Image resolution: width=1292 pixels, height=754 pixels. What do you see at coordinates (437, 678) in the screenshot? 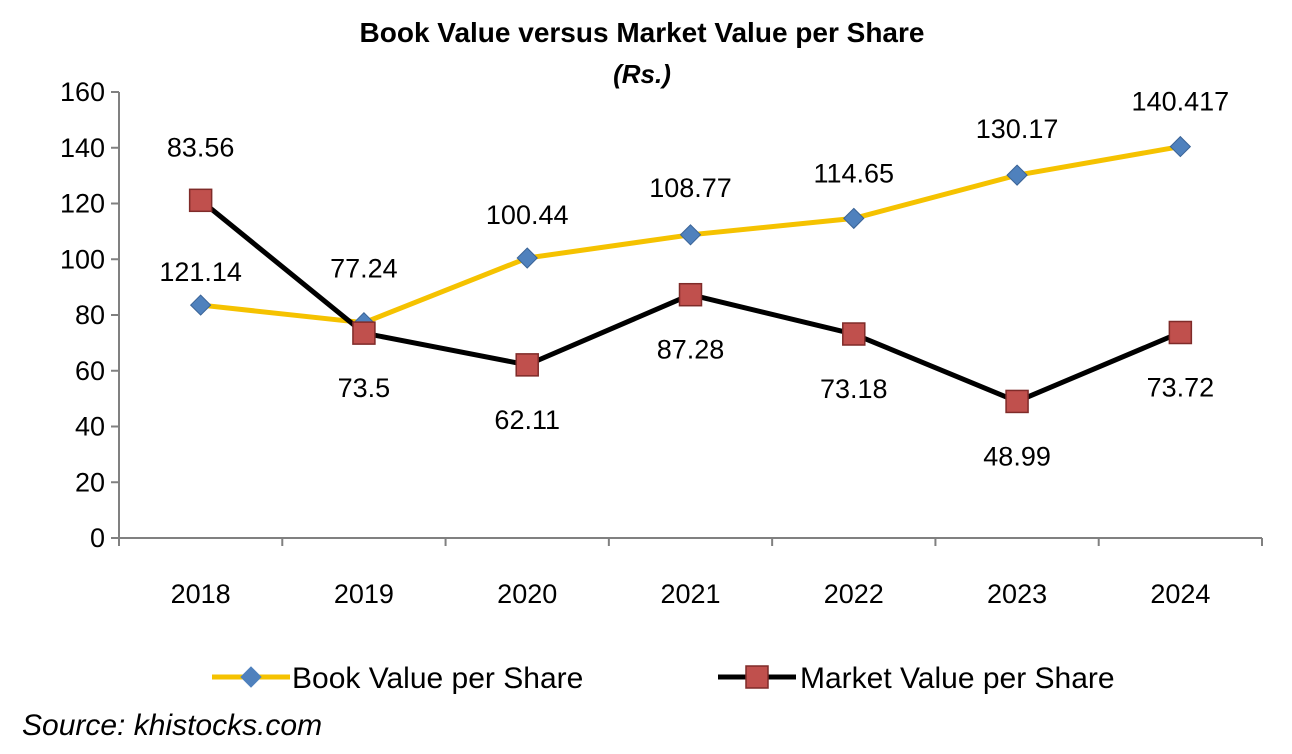
I see `legend-label-book-value: Book Value per Share` at bounding box center [437, 678].